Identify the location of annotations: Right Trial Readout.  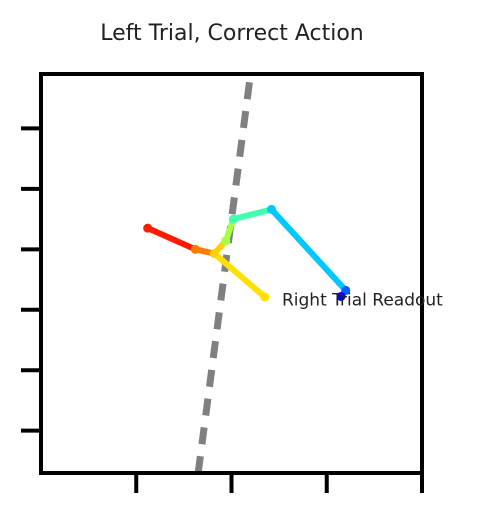
(362, 301).